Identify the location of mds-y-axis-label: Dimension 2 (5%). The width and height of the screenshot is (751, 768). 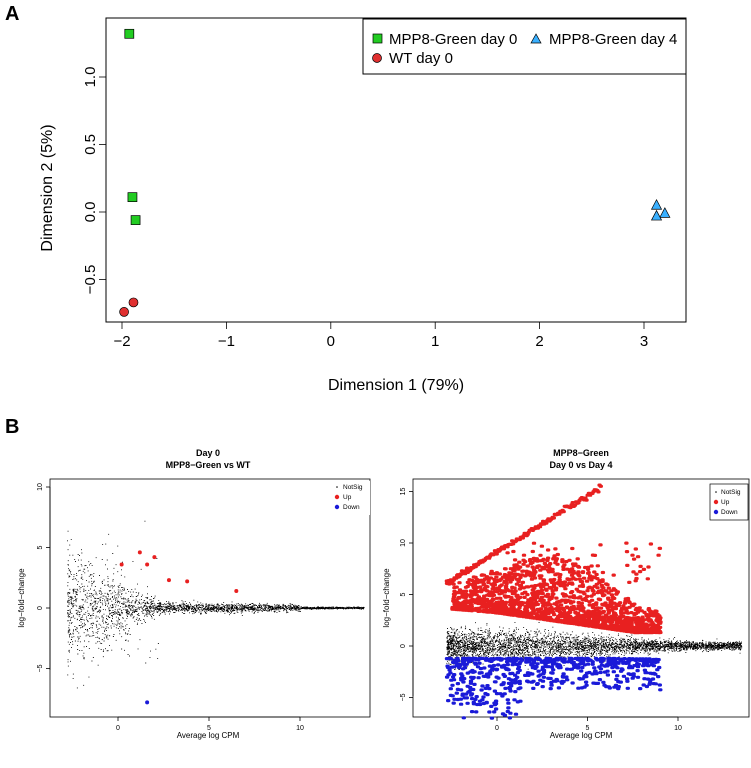
(47, 187).